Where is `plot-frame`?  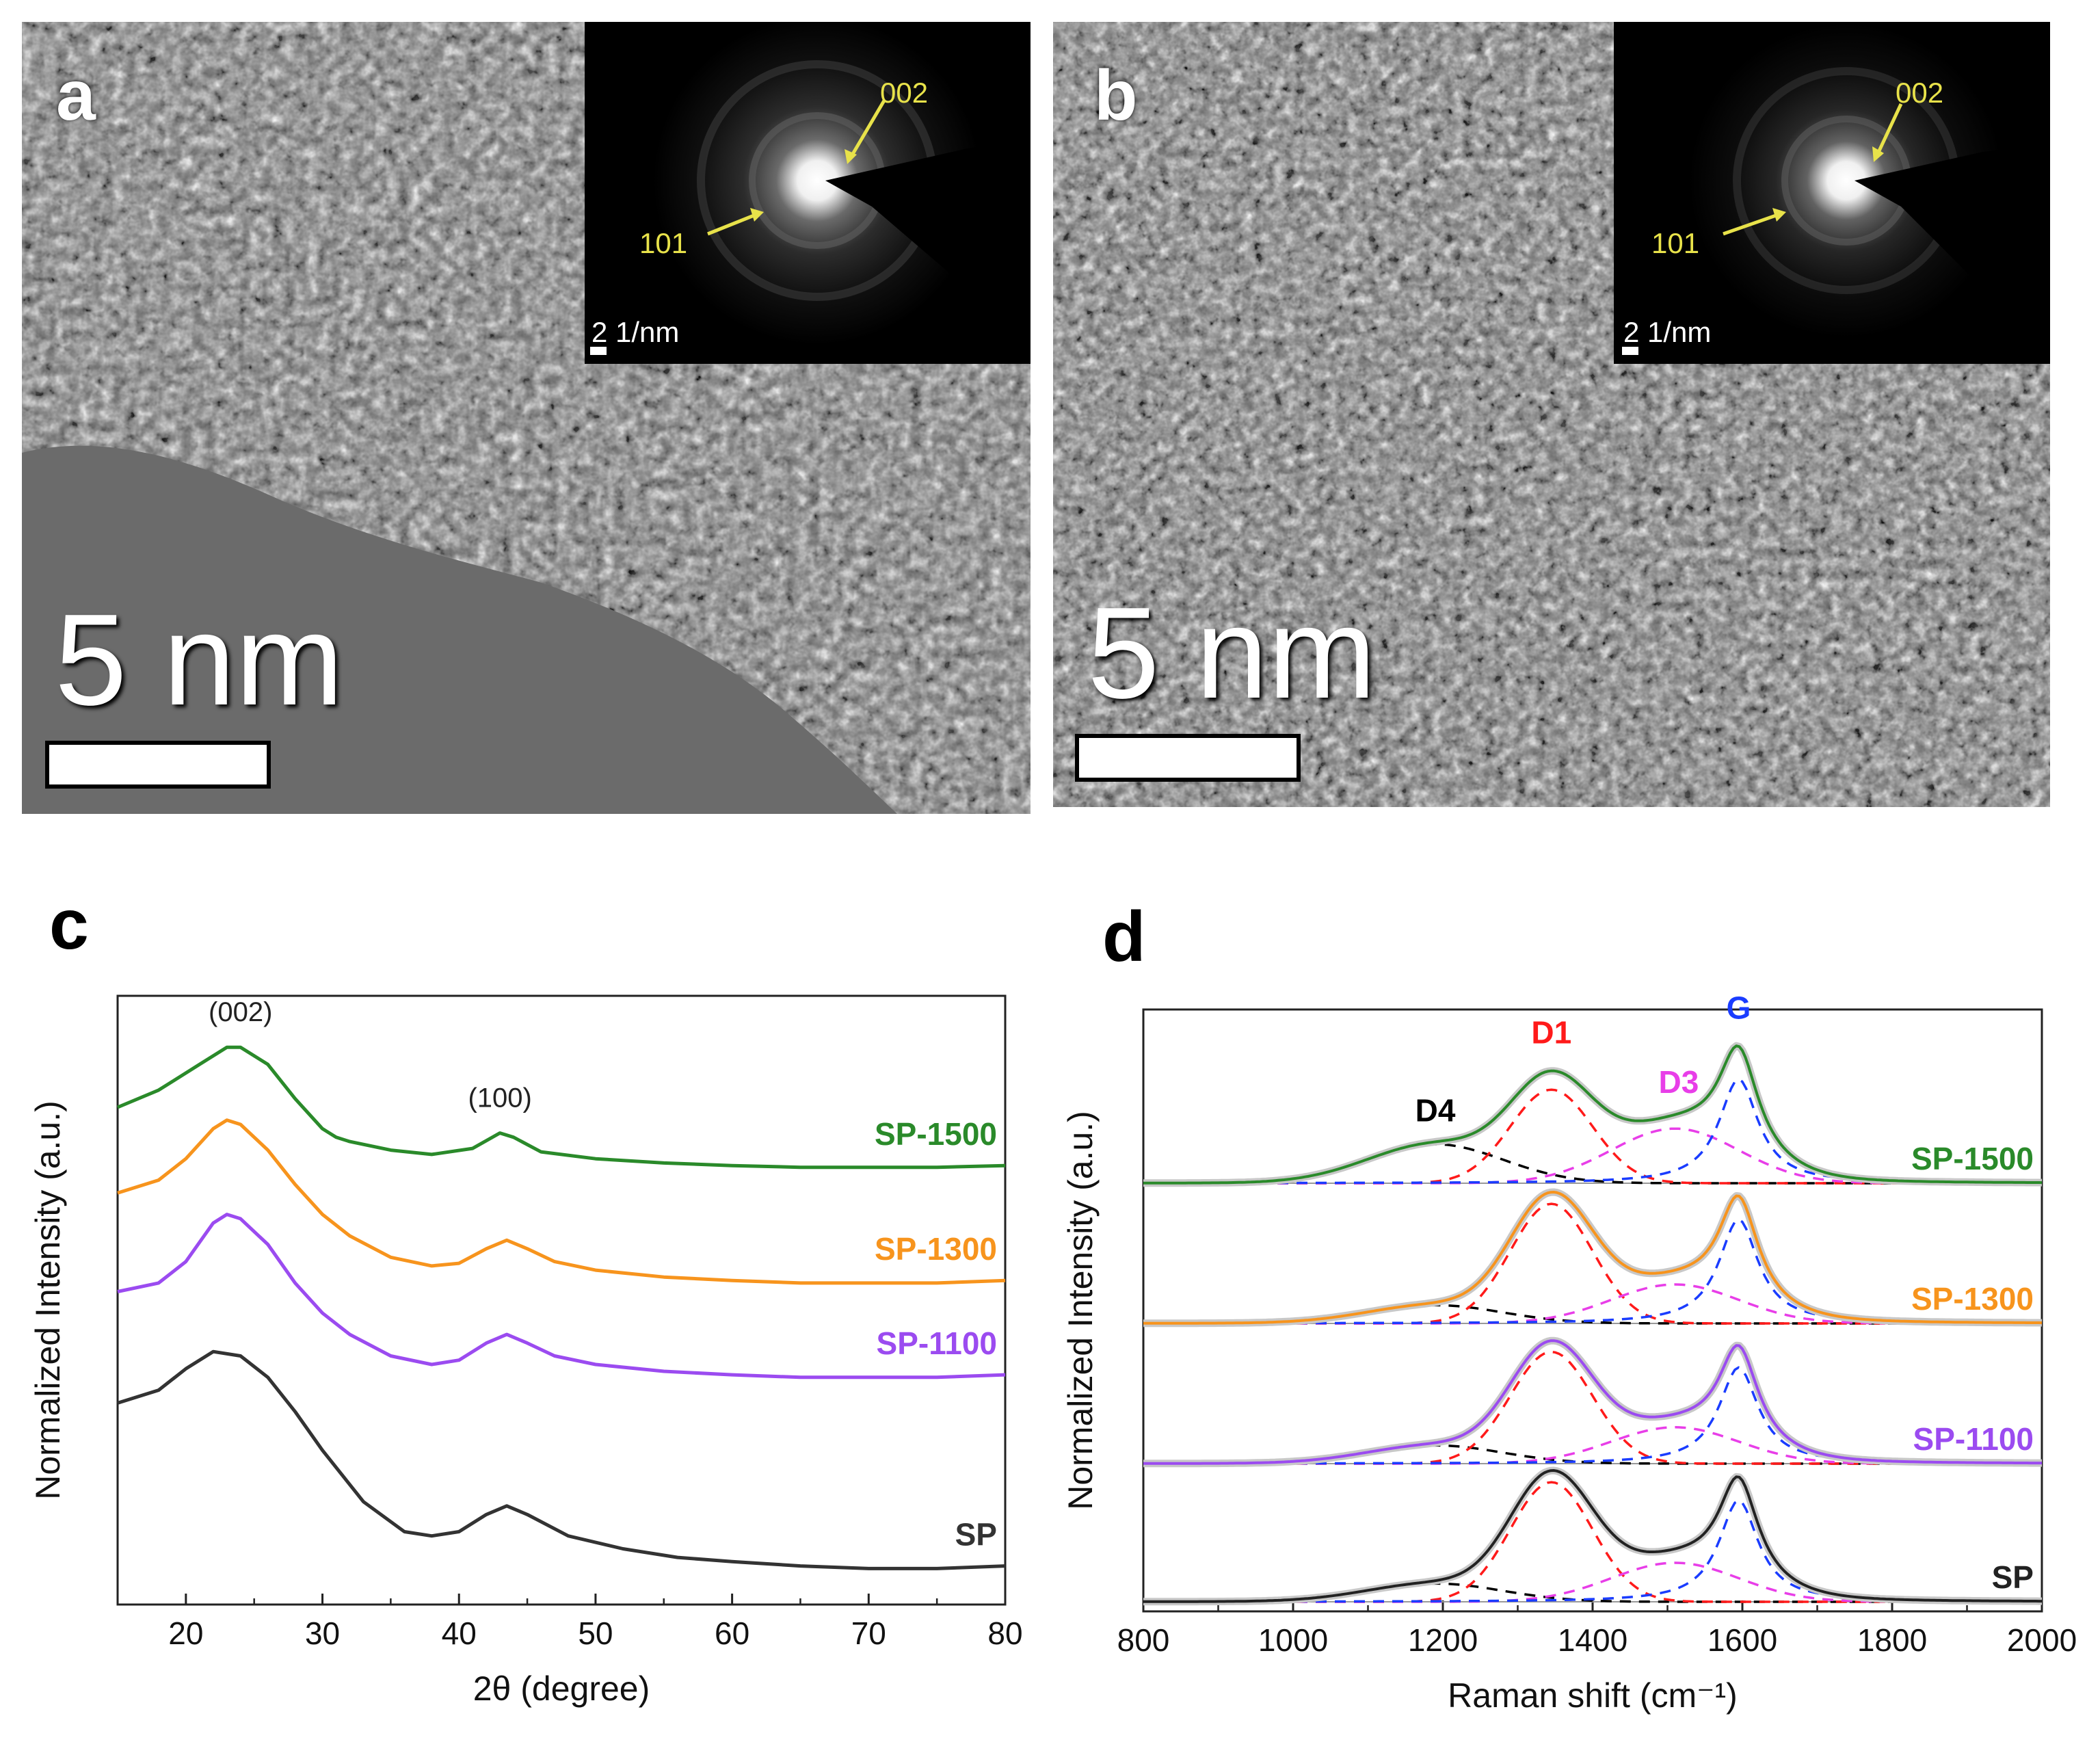 plot-frame is located at coordinates (561, 1300).